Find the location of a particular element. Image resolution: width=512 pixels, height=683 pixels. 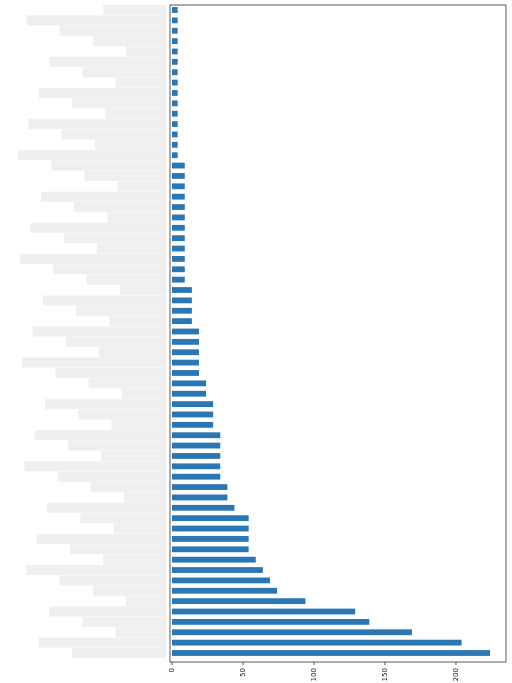

x-axis-ticks: 0 50 100 150 200 is located at coordinates (314, 671).